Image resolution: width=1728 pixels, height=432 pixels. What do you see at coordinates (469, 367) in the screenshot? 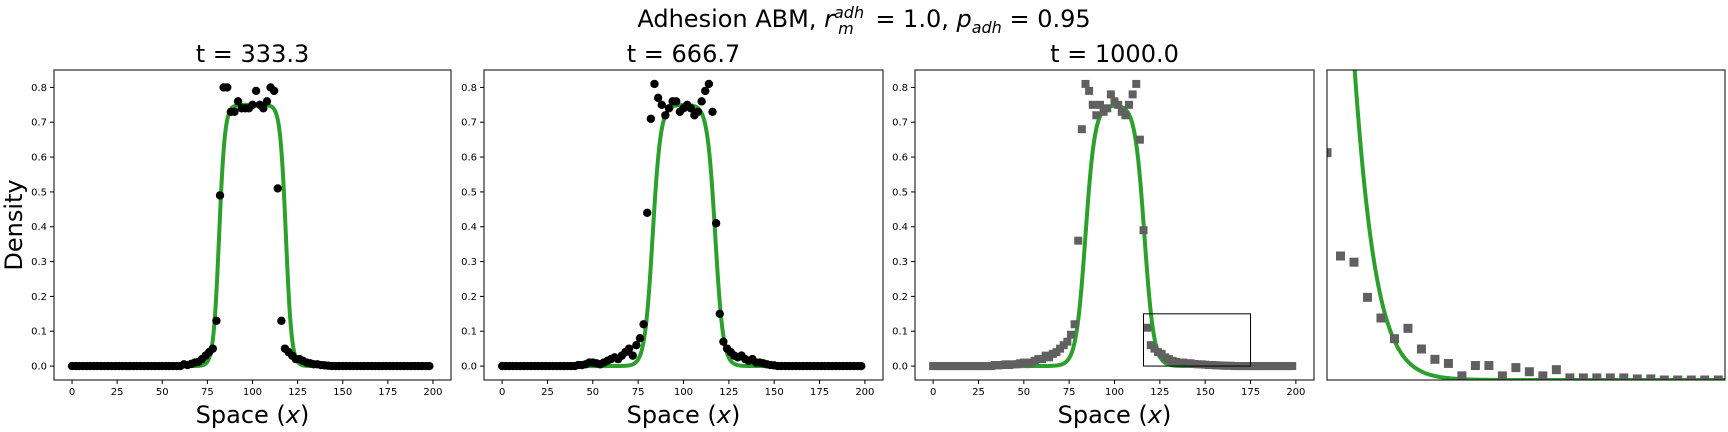
I see `y-tick-label: 0.0` at bounding box center [469, 367].